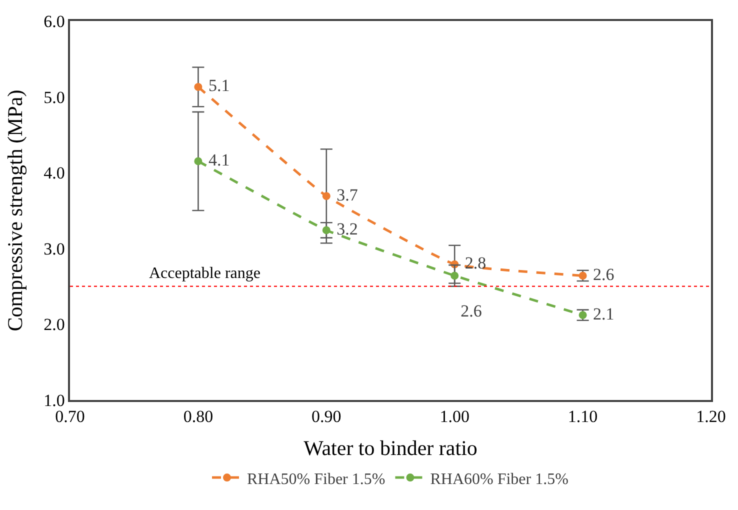 This screenshot has height=510, width=738. Describe the element at coordinates (198, 416) in the screenshot. I see `x-tick-label: 0.80` at that location.